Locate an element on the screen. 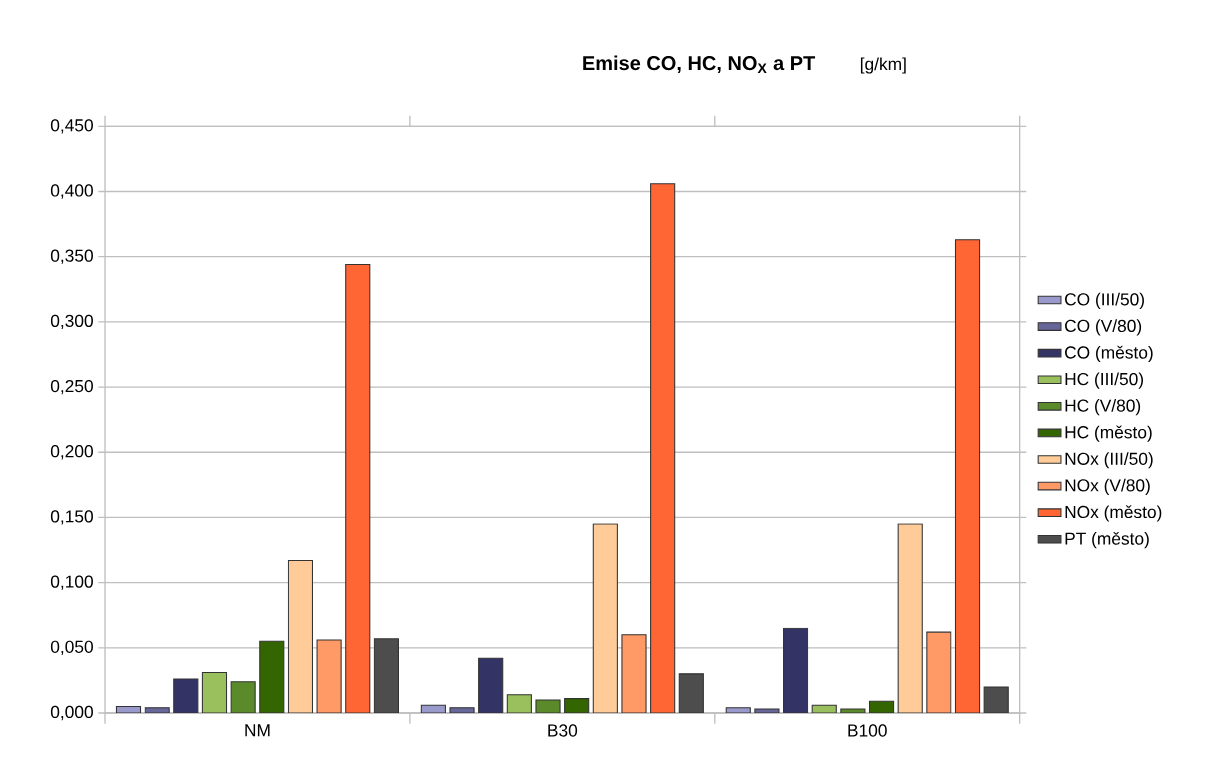 This screenshot has width=1206, height=766. legend-label: NOx (III/50) is located at coordinates (1109, 460).